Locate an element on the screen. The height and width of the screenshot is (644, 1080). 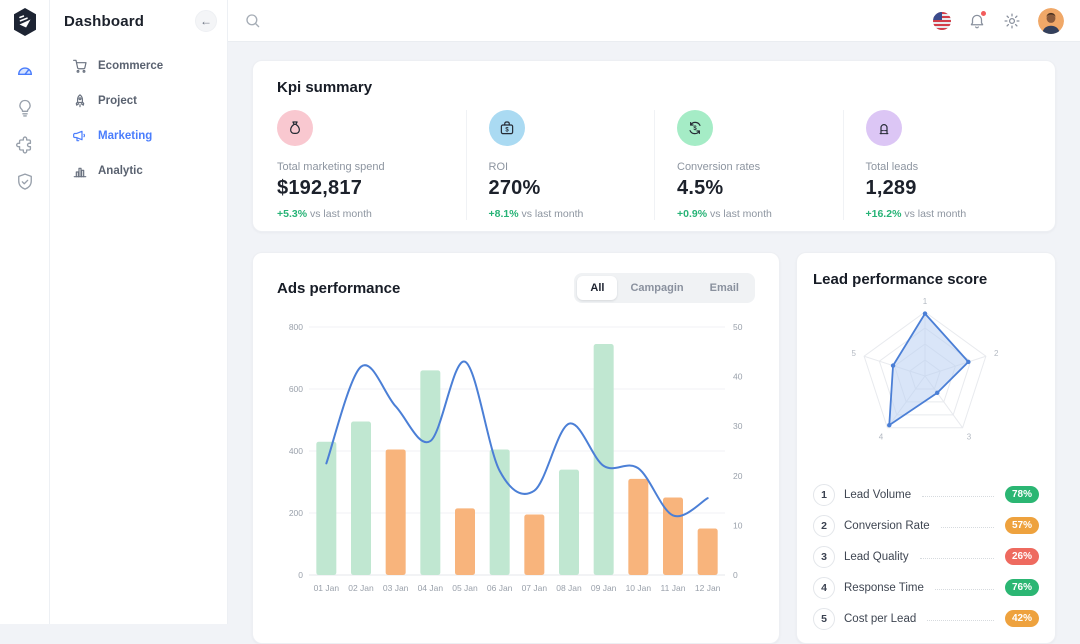
score-badge: 76% is located at coordinates (1021, 587).